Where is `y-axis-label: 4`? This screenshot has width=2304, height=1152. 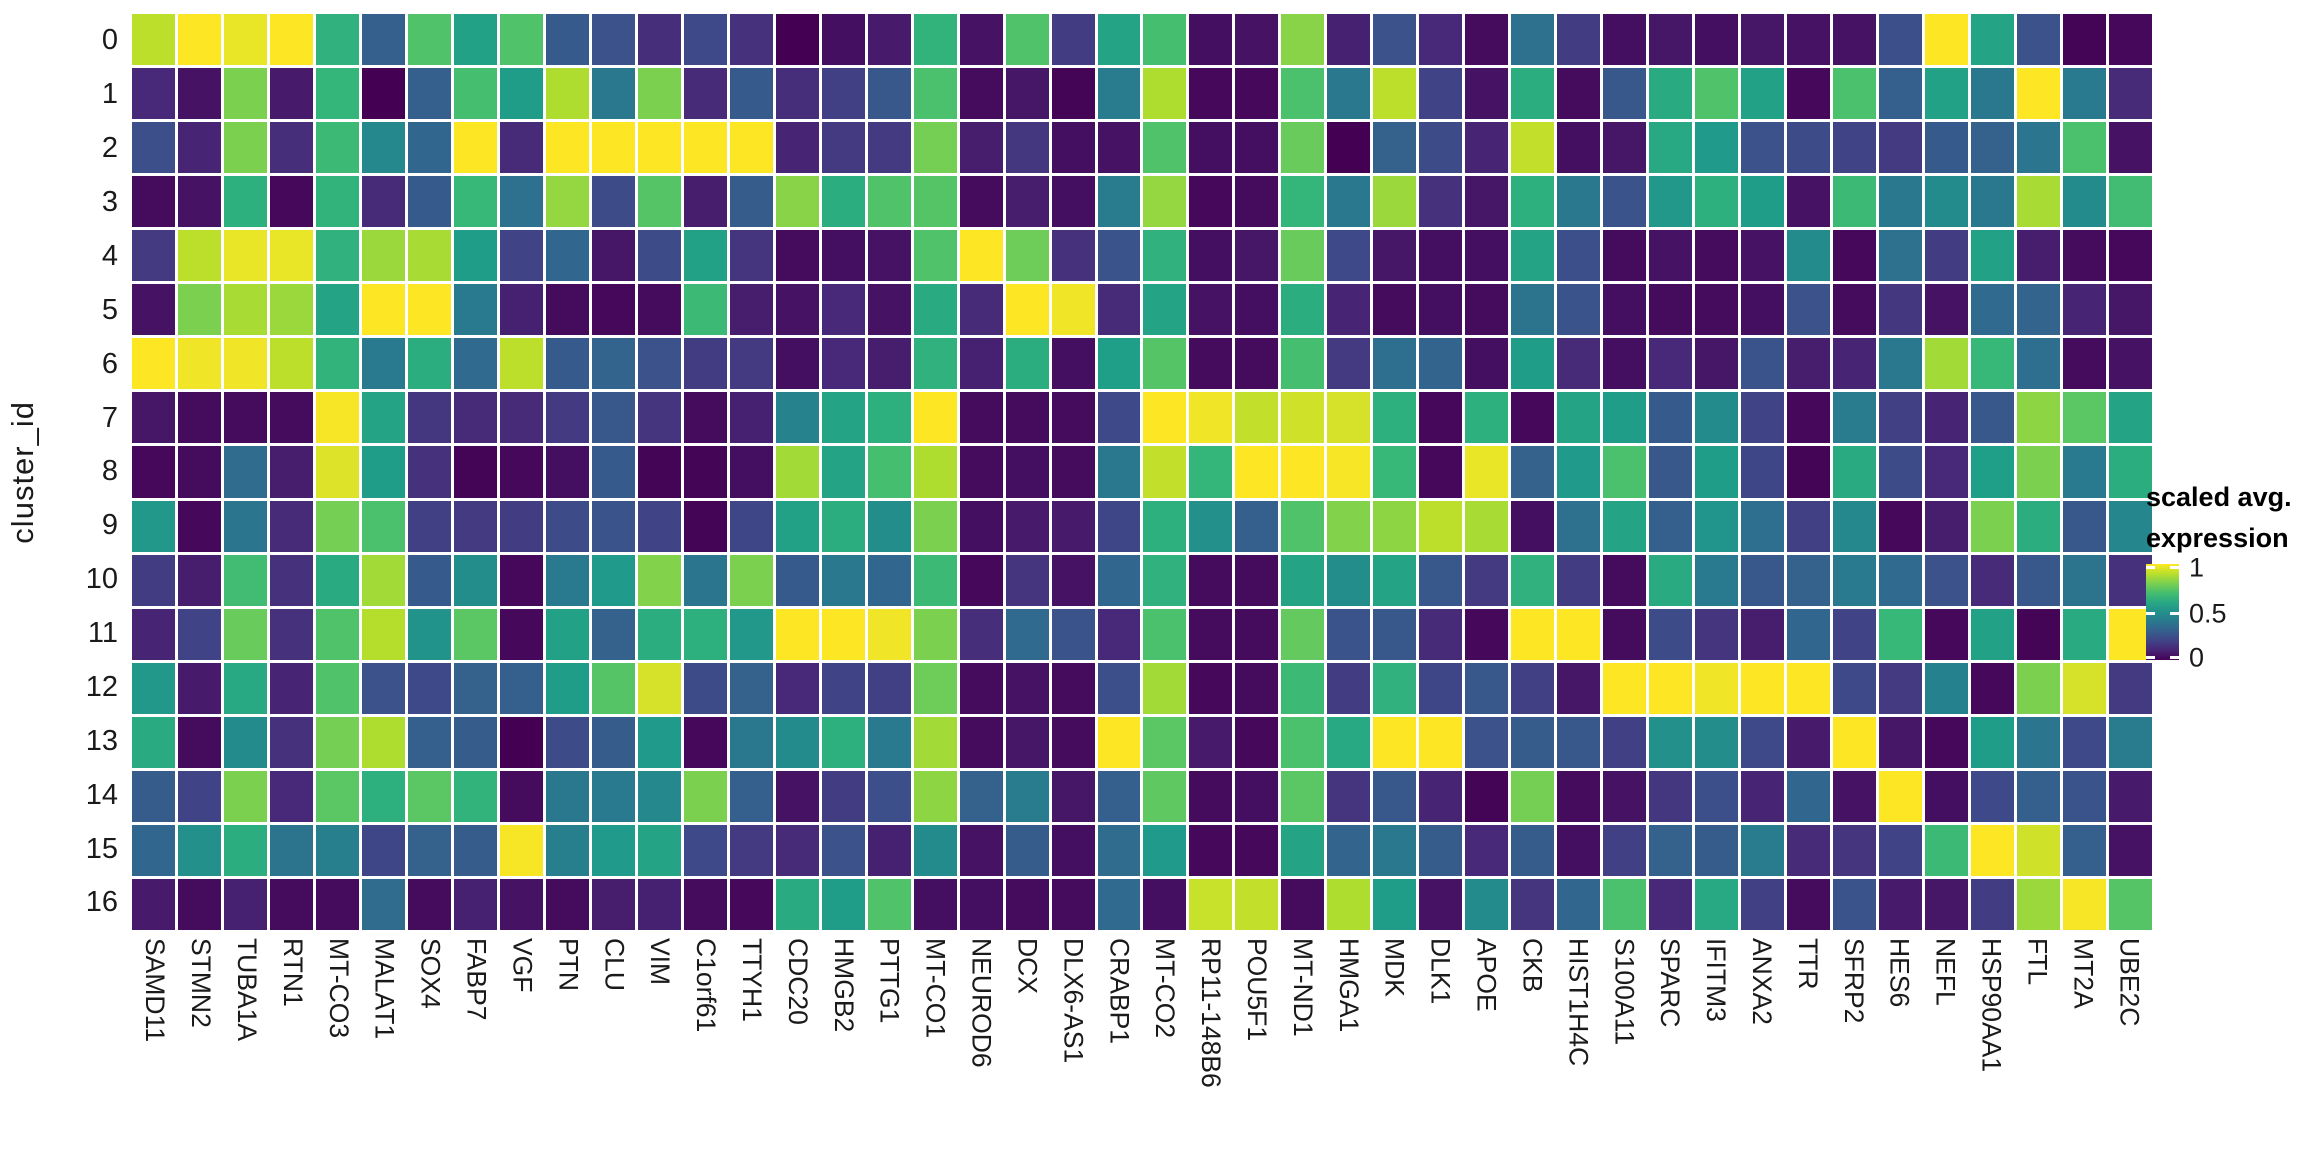
y-axis-label: 4 is located at coordinates (109, 255).